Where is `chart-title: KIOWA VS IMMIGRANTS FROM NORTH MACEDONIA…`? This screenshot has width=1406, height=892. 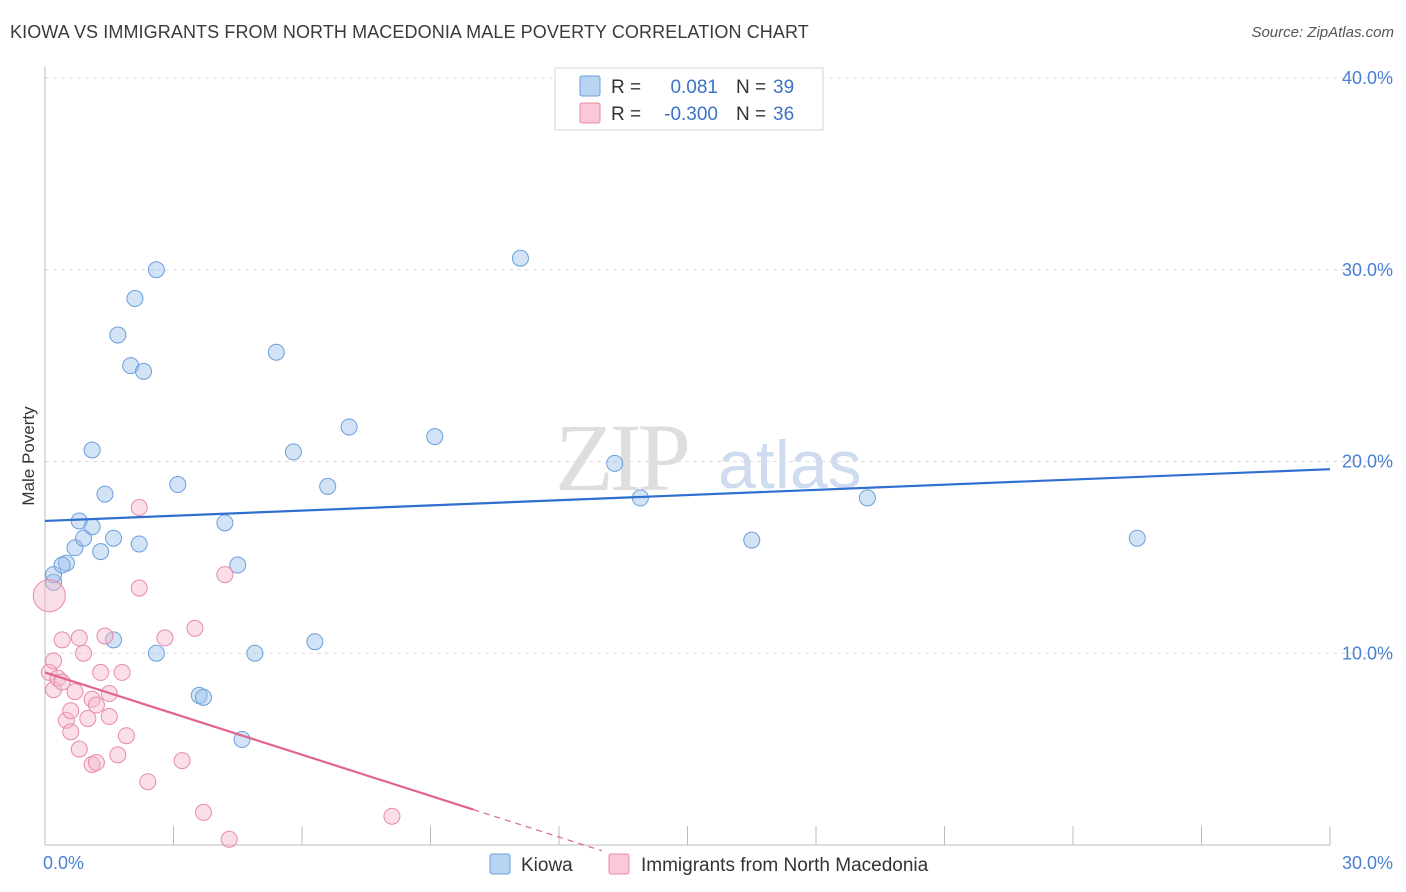
chart-title: KIOWA VS IMMIGRANTS FROM NORTH MACEDONIA… is located at coordinates (409, 32).